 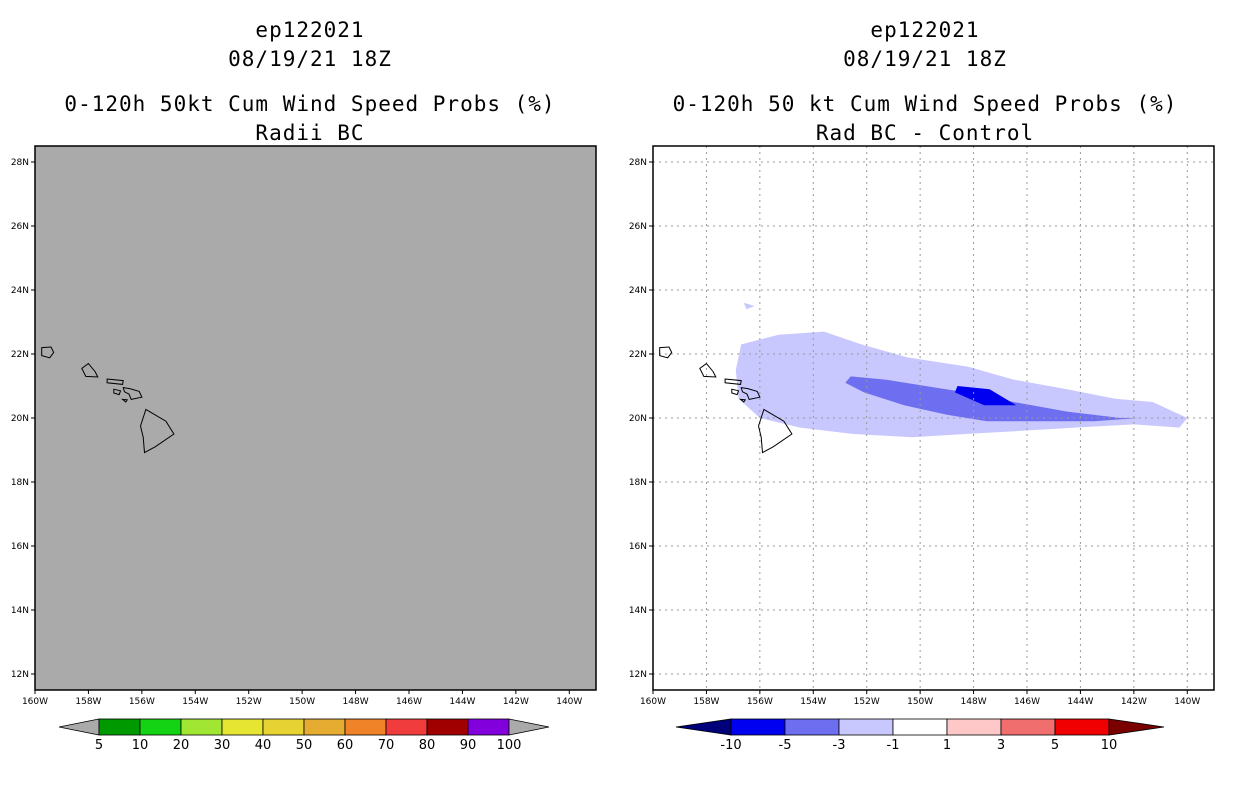 I want to click on left-title-run: Radii BC, so click(x=310, y=133).